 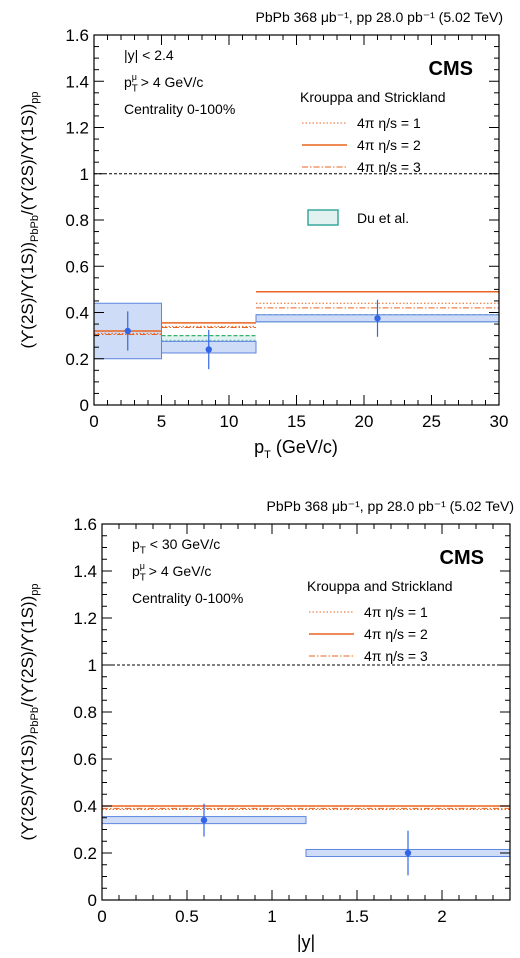 What do you see at coordinates (296, 449) in the screenshot?
I see `x-axis-label: pT (GeV/c)` at bounding box center [296, 449].